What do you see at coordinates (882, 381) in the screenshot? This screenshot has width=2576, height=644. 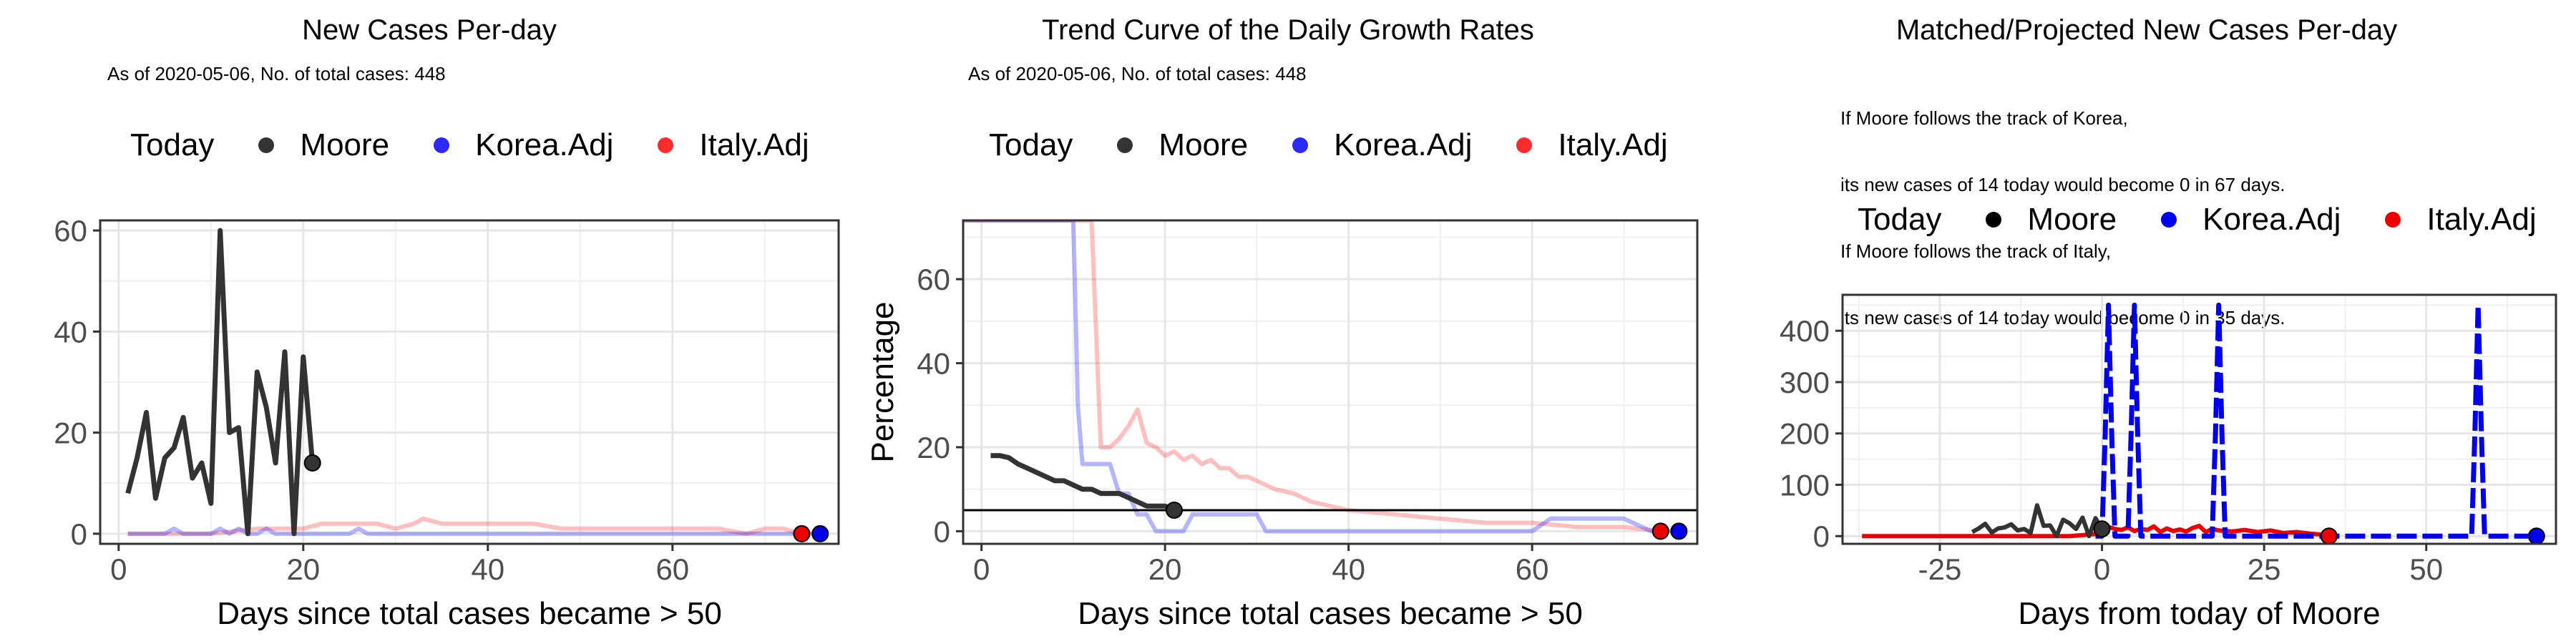 I see `y-axis-label: Percentage` at bounding box center [882, 381].